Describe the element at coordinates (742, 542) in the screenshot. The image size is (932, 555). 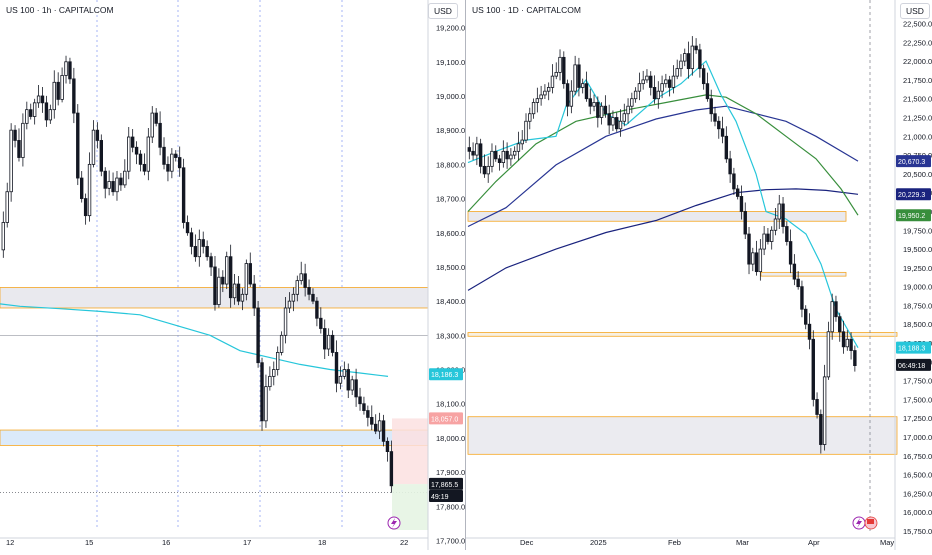
I see `right-x-tick-label: Mar` at that location.